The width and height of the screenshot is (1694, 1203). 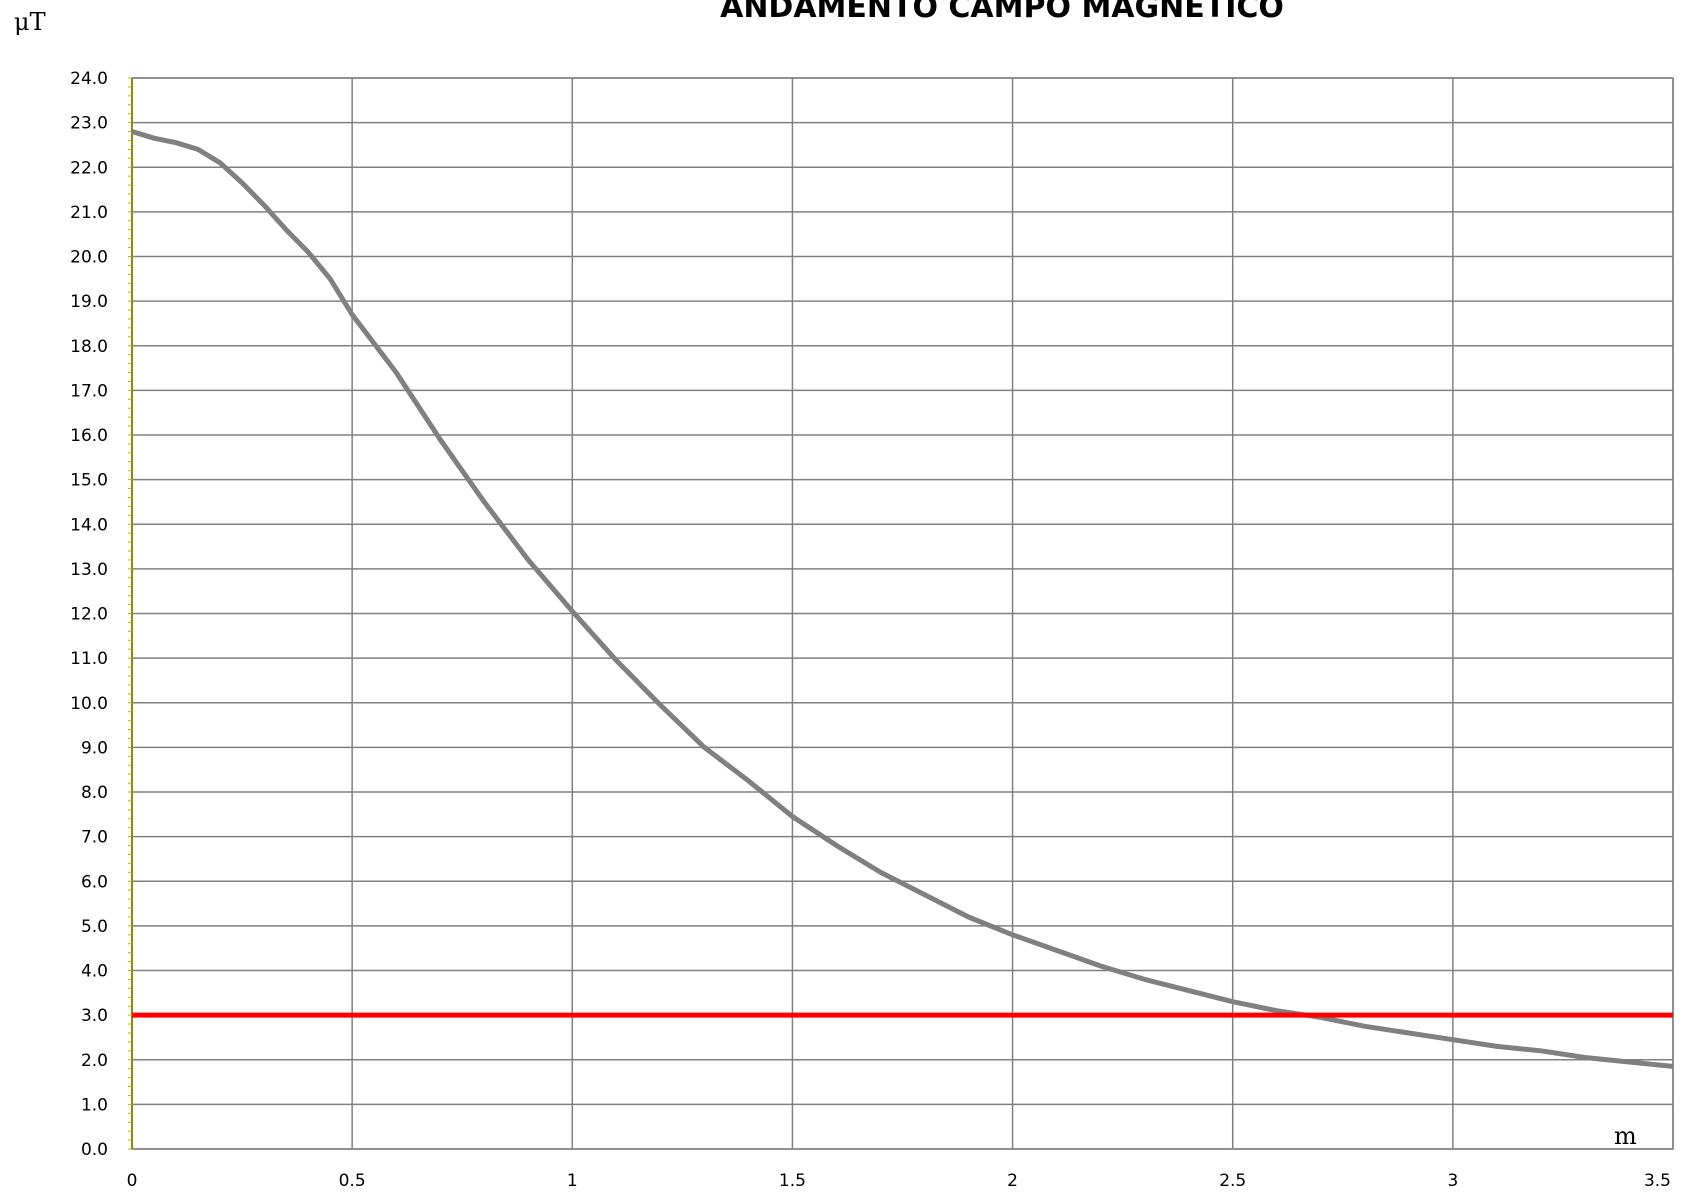 I want to click on x-tick-label: 0.5, so click(x=352, y=1181).